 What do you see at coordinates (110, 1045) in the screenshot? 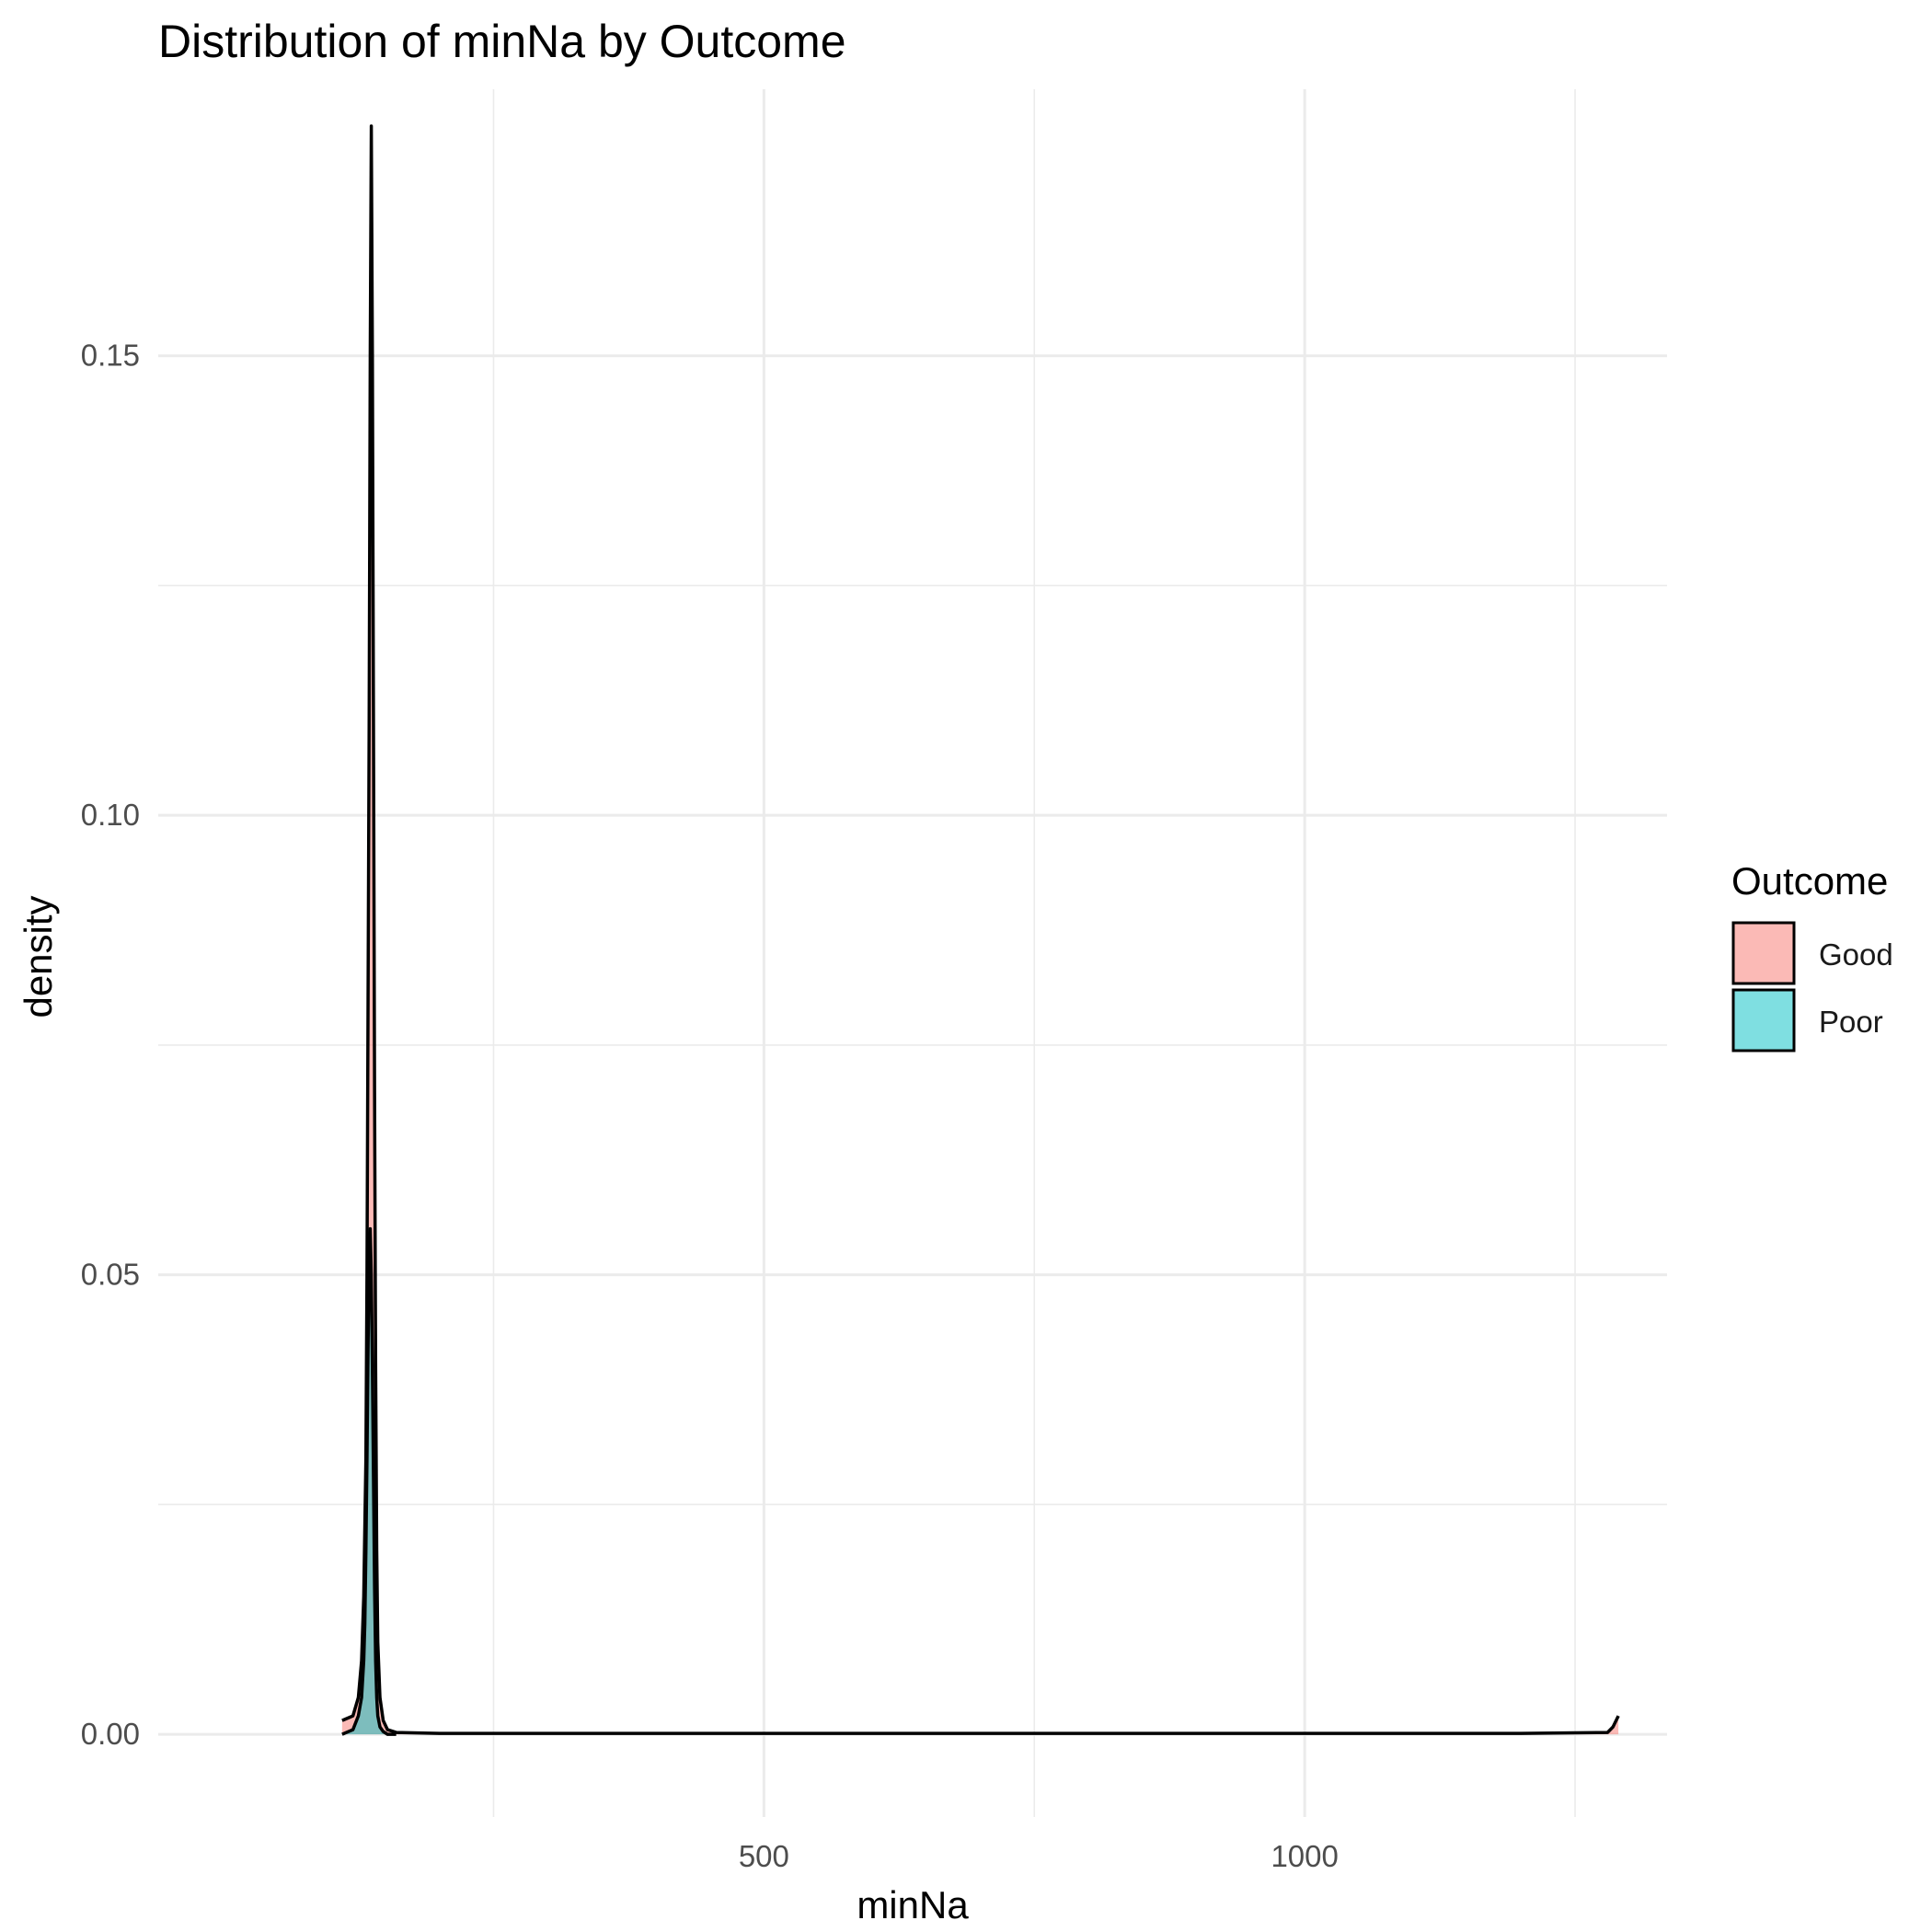
I see `y-axis-tick-labels: 0.00 0.05 0.10 0.15` at bounding box center [110, 1045].